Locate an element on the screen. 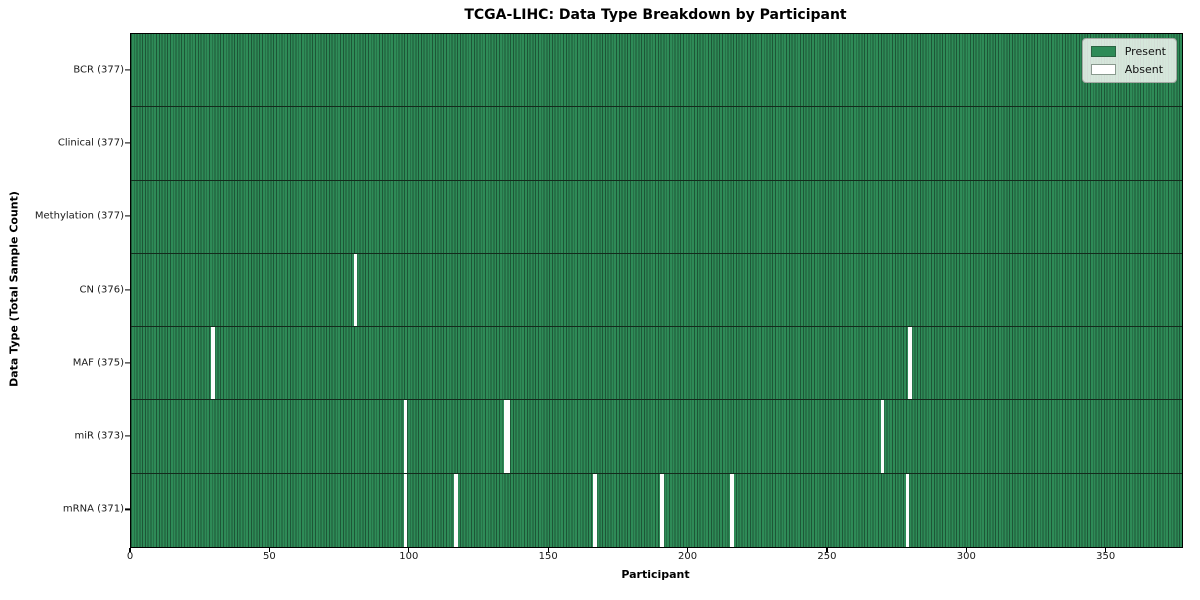 The image size is (1200, 600). legend-label-absent: Absent is located at coordinates (1144, 69).